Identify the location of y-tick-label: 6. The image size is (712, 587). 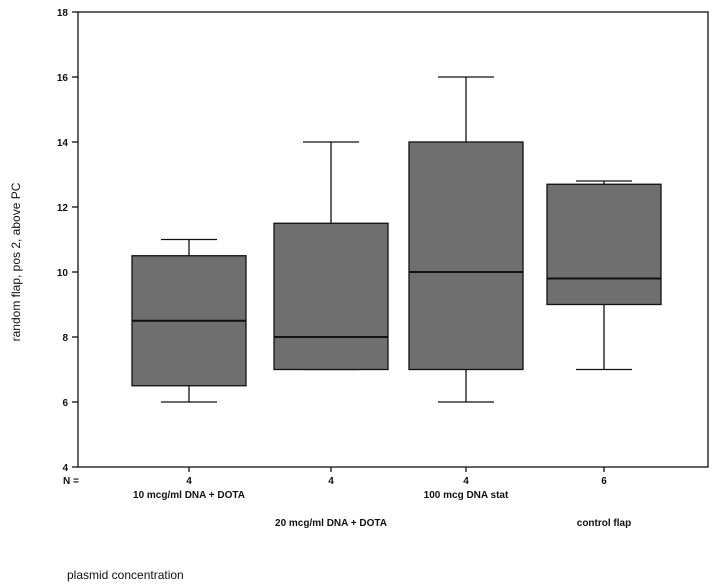
(65, 403).